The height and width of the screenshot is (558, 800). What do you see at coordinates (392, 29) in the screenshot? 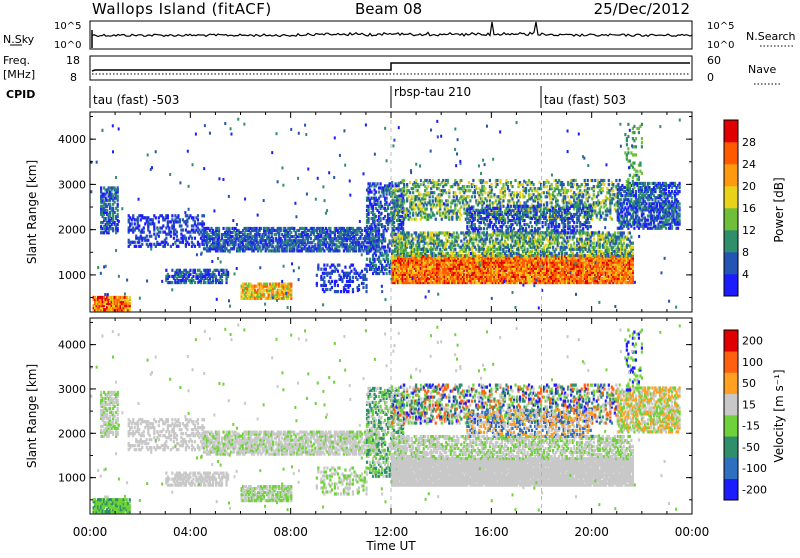
I see `noise-line` at bounding box center [392, 29].